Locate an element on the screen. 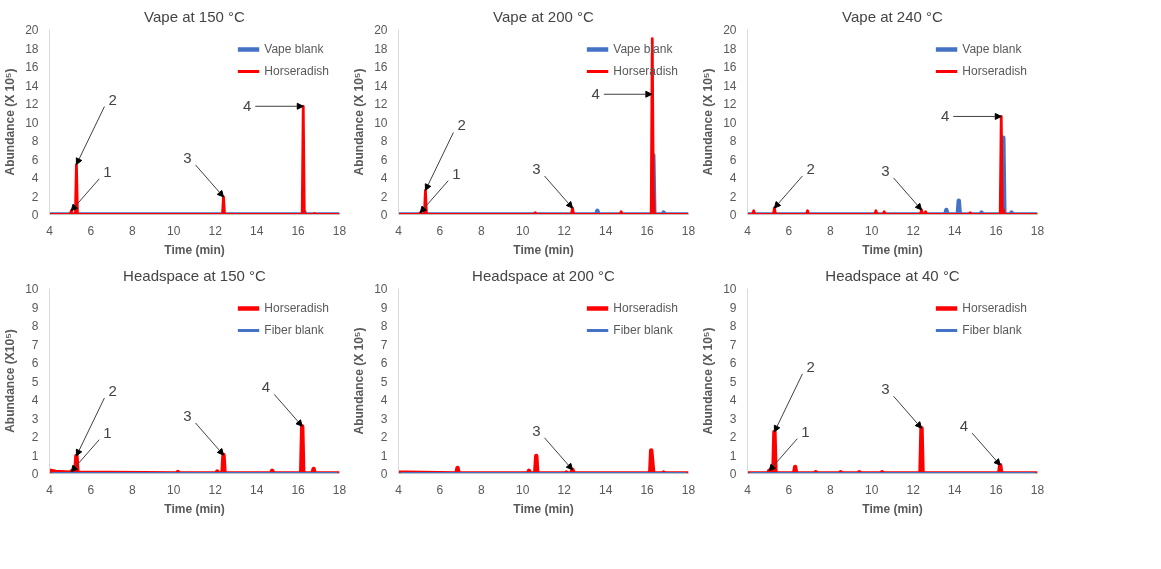  y-tick-label: 1 is located at coordinates (733, 455).